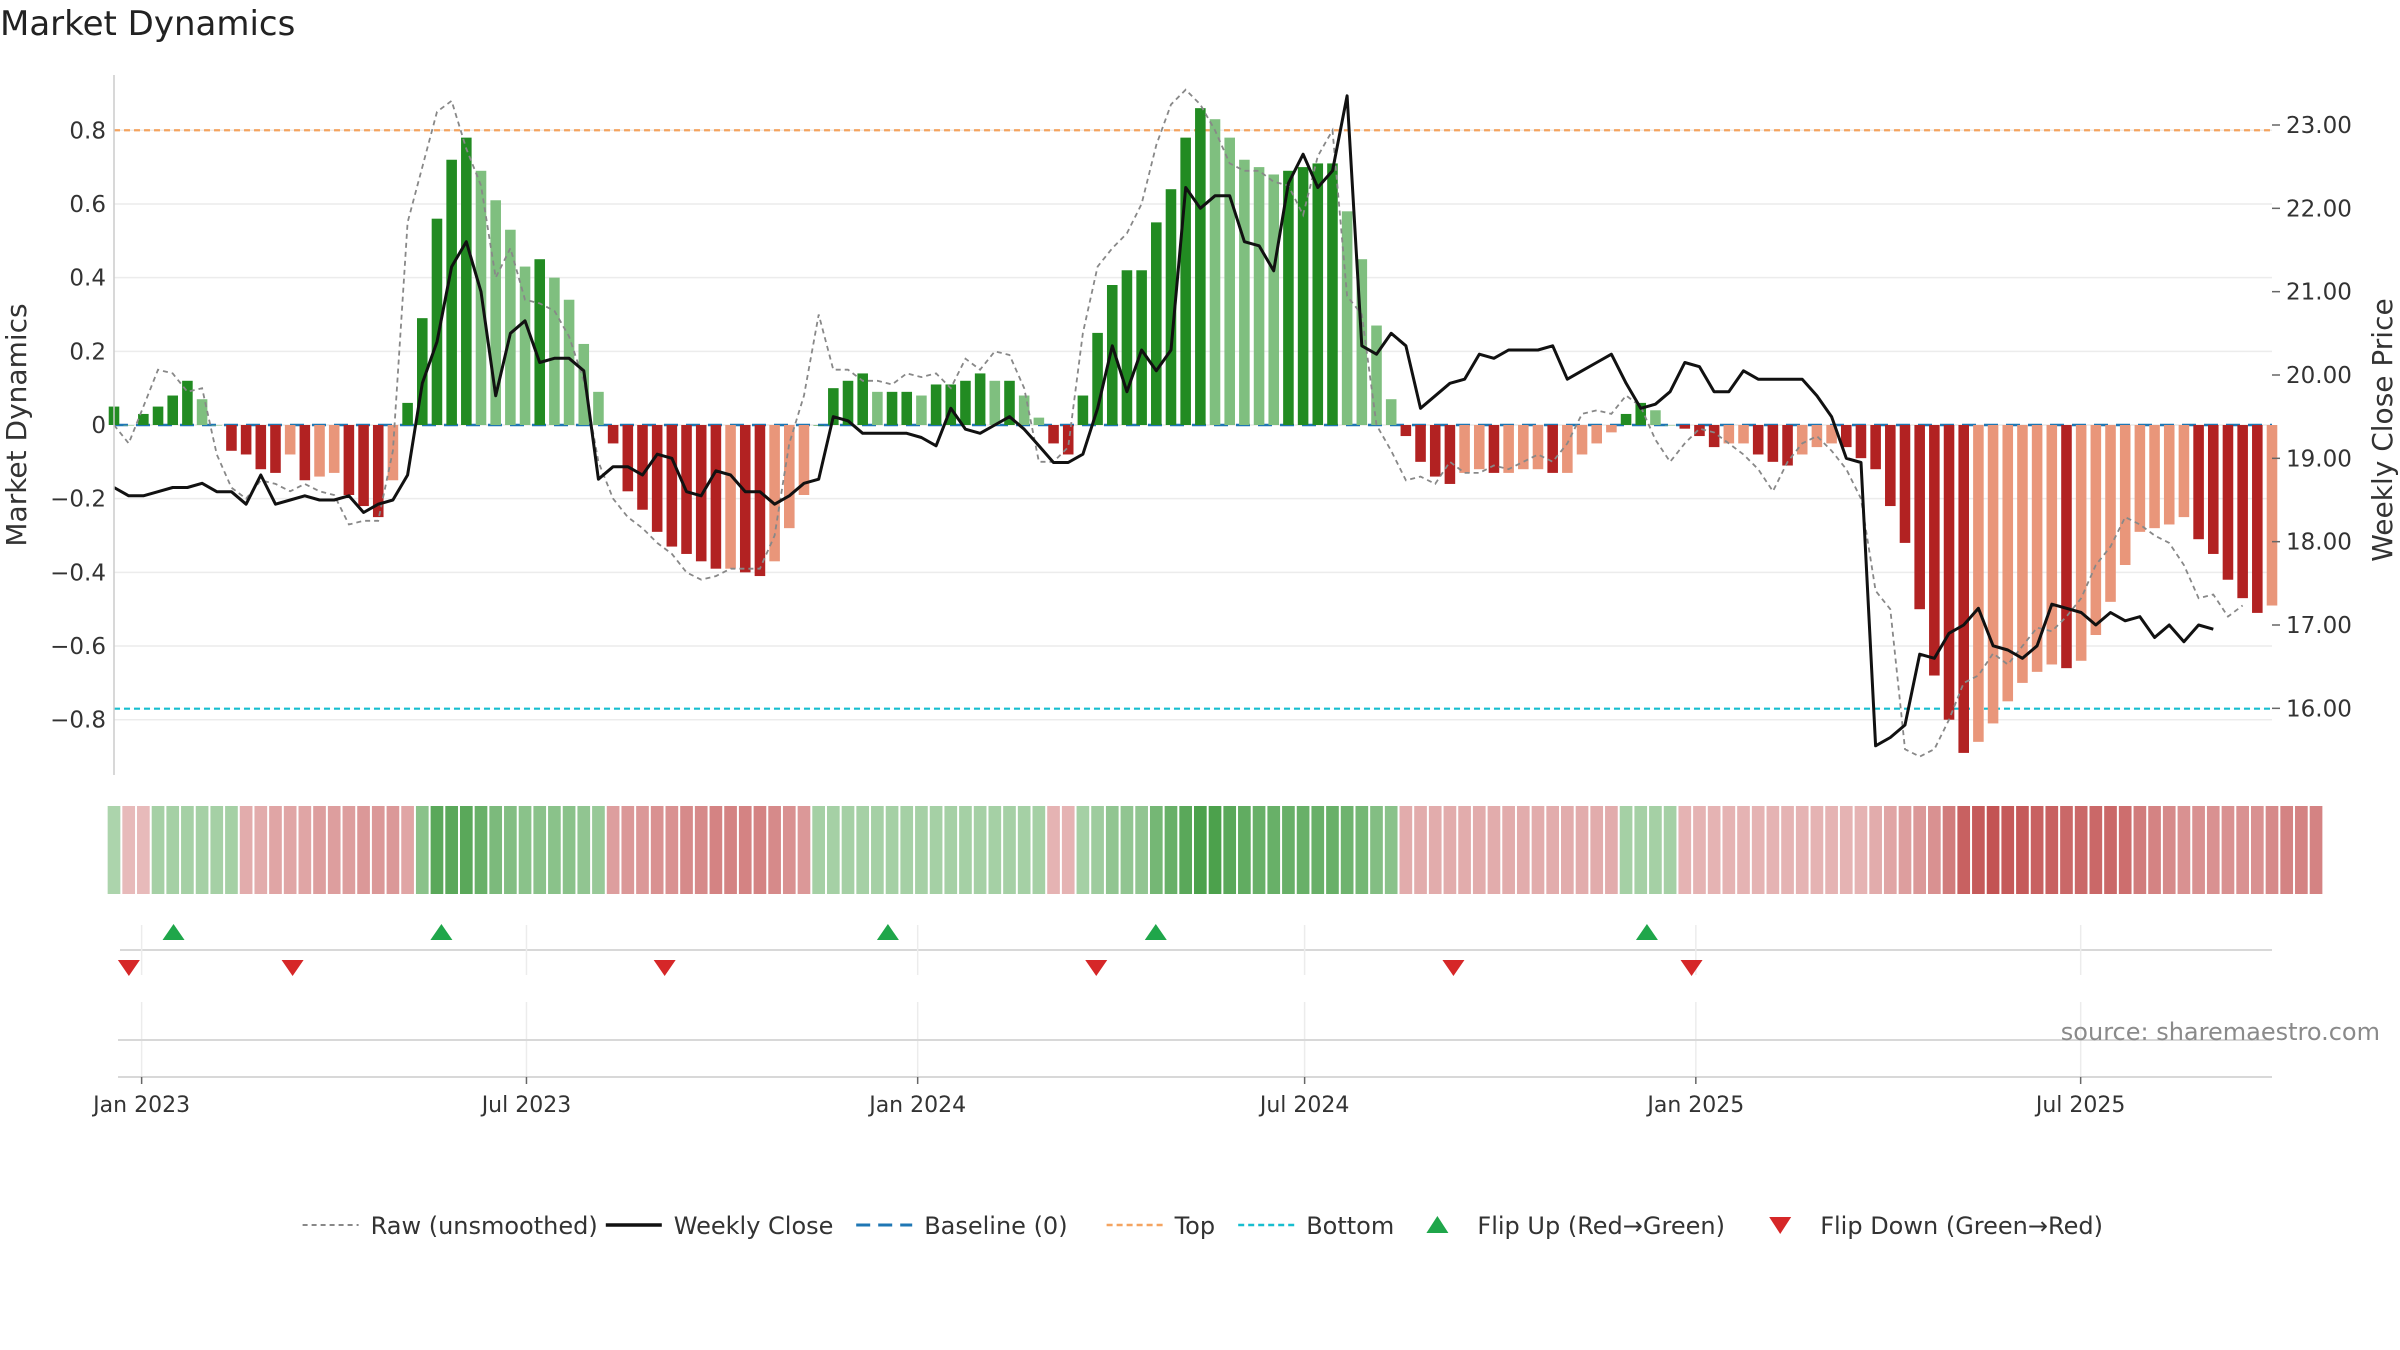  What do you see at coordinates (1694, 1105) in the screenshot?
I see `x-tick-label: Jan 2025` at bounding box center [1694, 1105].